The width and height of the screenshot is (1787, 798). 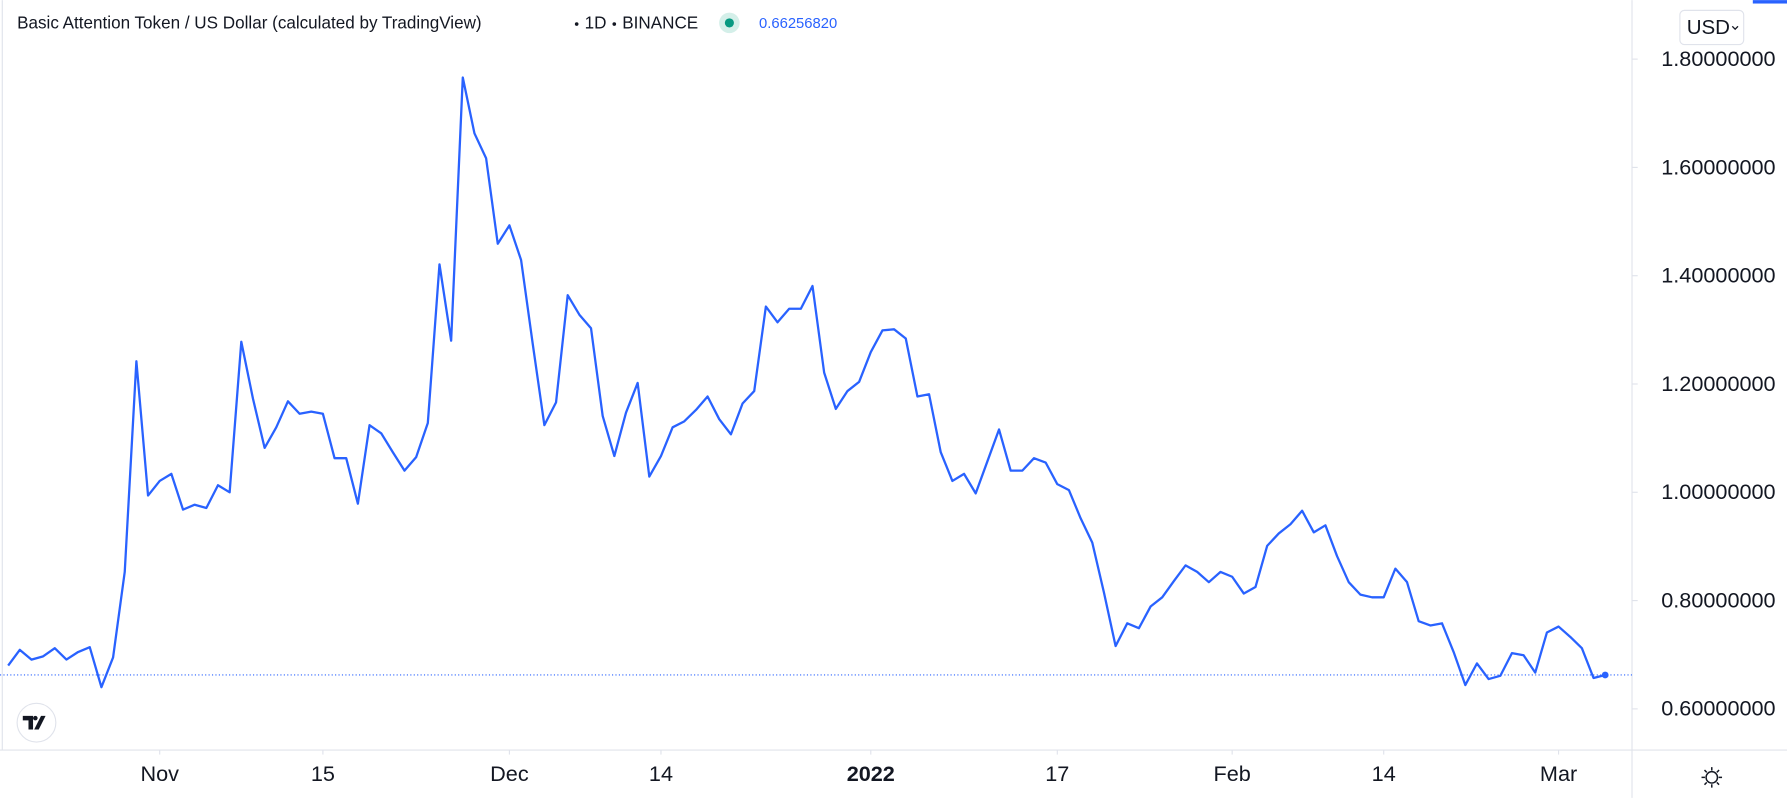 What do you see at coordinates (159, 773) in the screenshot?
I see `x-tick-label: Nov` at bounding box center [159, 773].